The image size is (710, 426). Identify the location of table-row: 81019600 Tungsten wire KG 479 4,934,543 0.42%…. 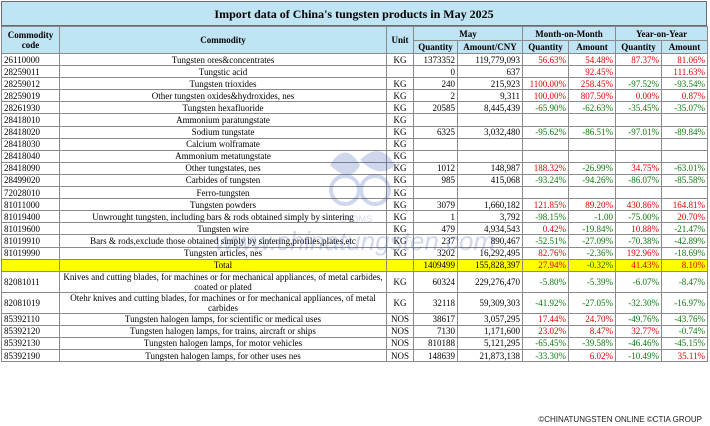
(355, 229).